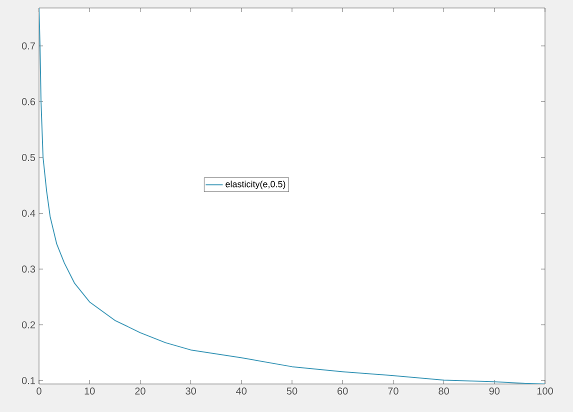 Image resolution: width=573 pixels, height=412 pixels. Describe the element at coordinates (343, 391) in the screenshot. I see `x-tick-label: 60` at that location.